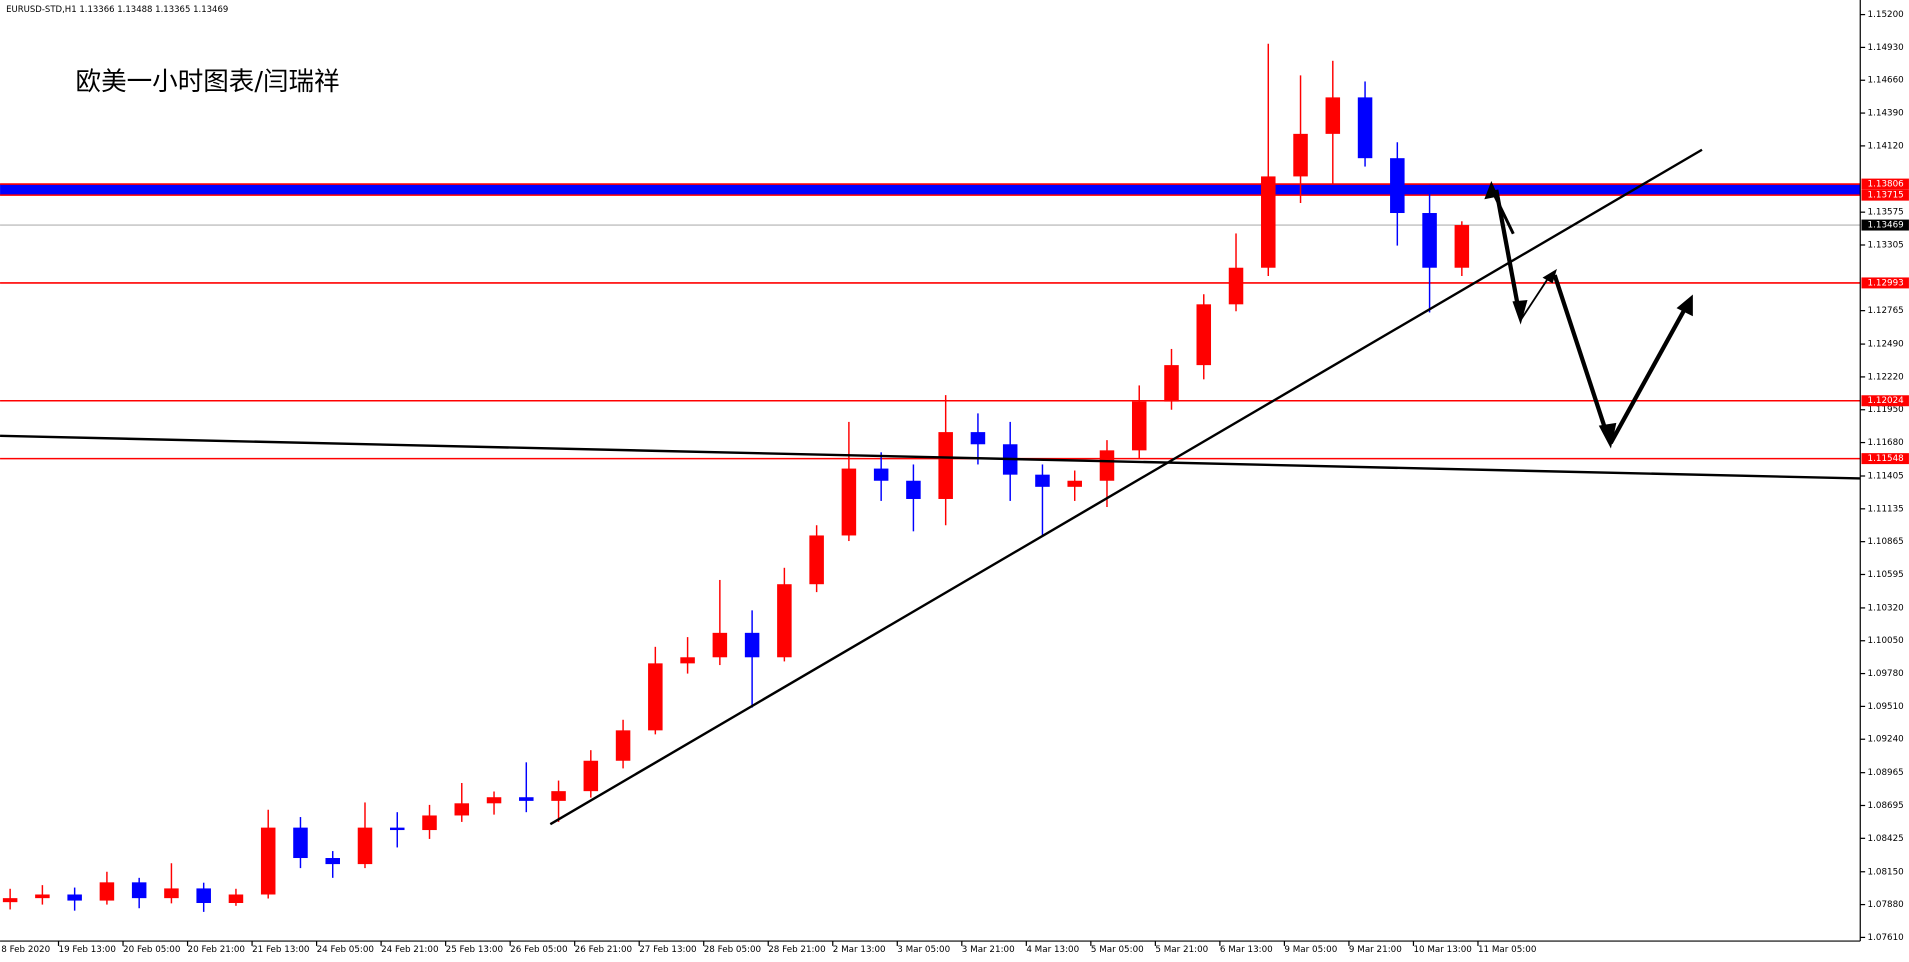  What do you see at coordinates (1886, 443) in the screenshot?
I see `y-tick-label: 1.11680` at bounding box center [1886, 443].